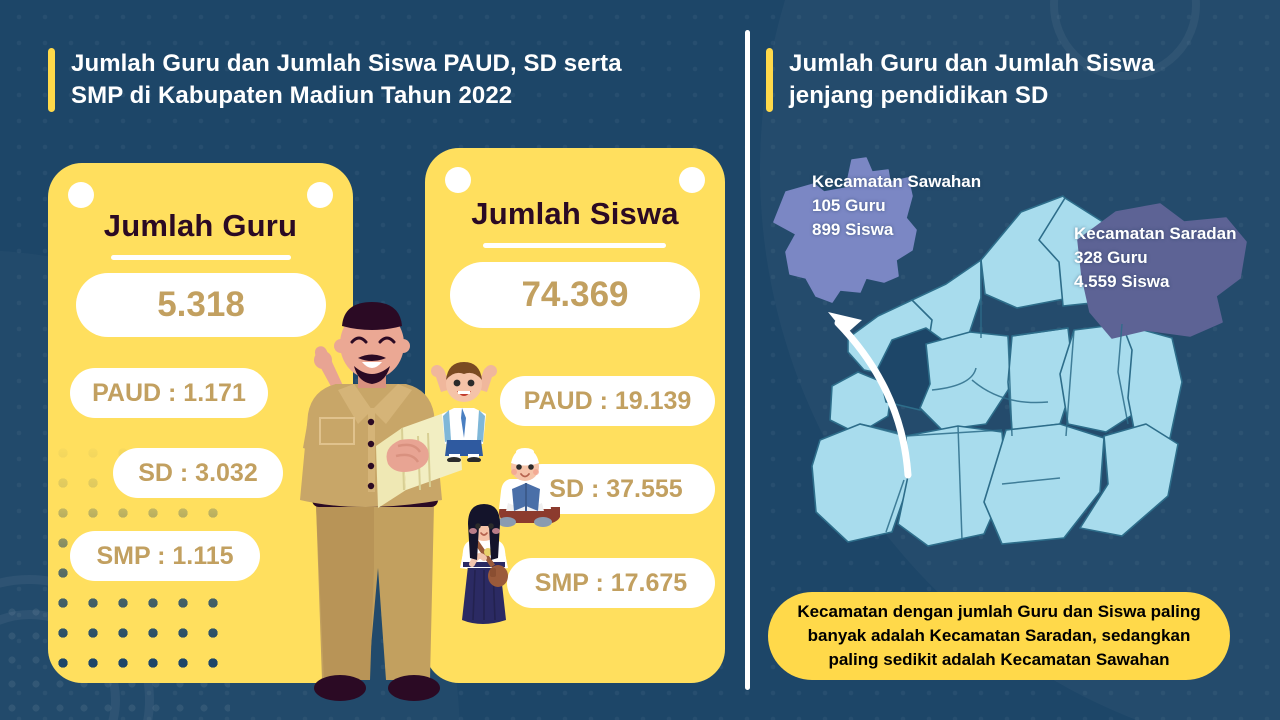 The image size is (1280, 720). What do you see at coordinates (861, 403) in the screenshot?
I see `map-district-west-lower` at bounding box center [861, 403].